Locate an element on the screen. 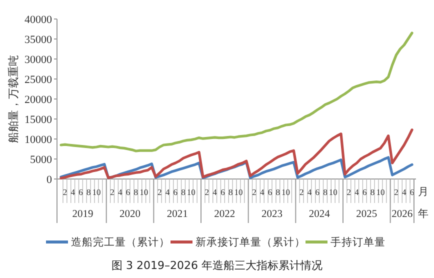 This screenshot has height=278, width=434. y-tick-label: 35000 is located at coordinates (38, 40).